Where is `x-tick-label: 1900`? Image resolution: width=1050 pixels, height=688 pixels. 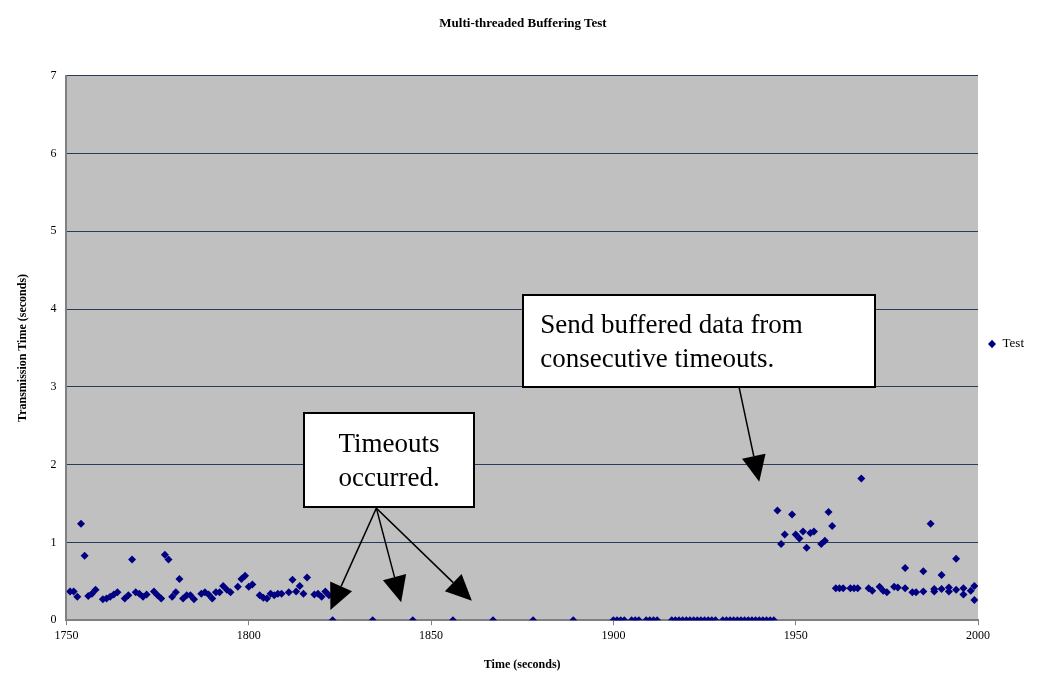 x-tick-label: 1900 is located at coordinates (613, 634).